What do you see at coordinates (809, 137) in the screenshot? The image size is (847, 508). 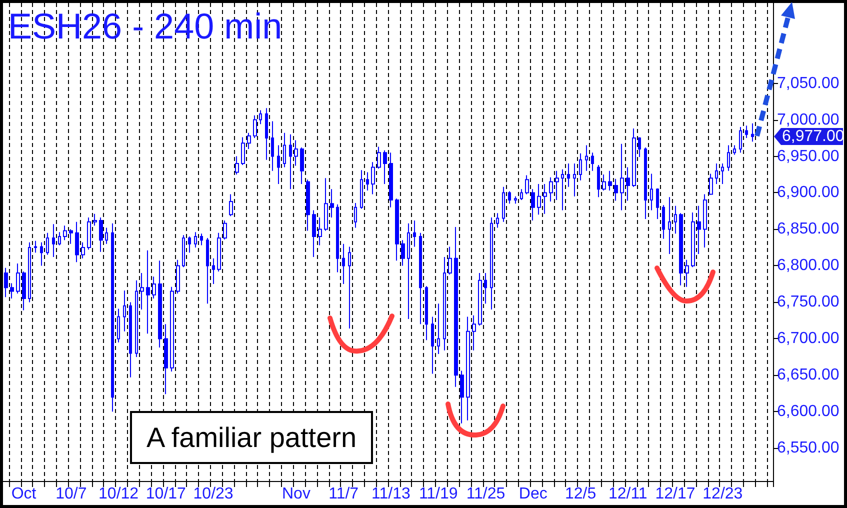 I see `text: 6,977.00` at bounding box center [809, 137].